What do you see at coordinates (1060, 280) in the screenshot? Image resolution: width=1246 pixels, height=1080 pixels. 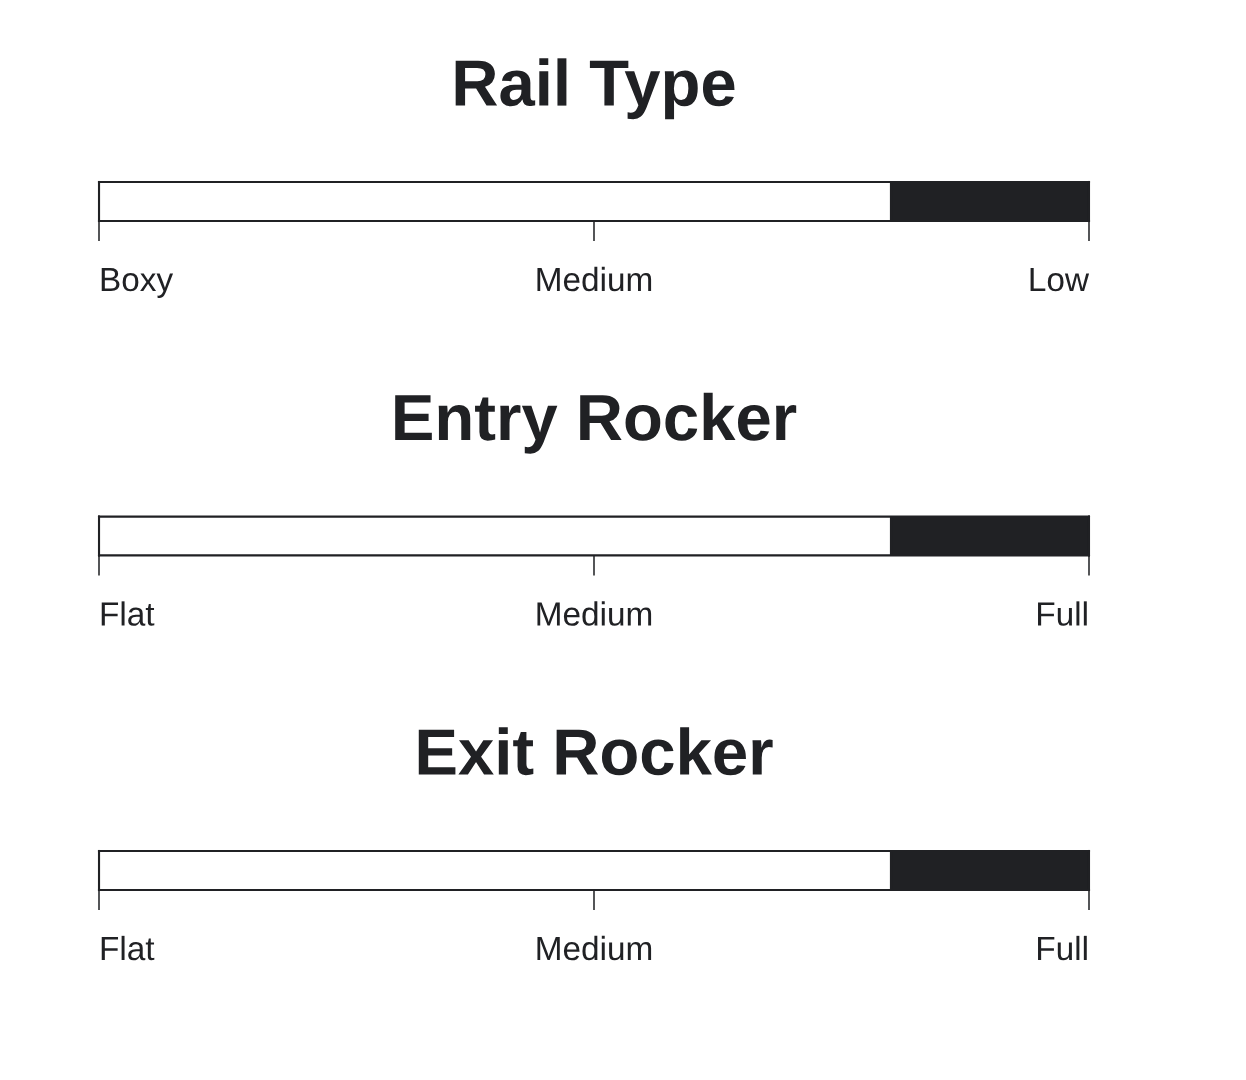 I see `text: Low` at bounding box center [1060, 280].